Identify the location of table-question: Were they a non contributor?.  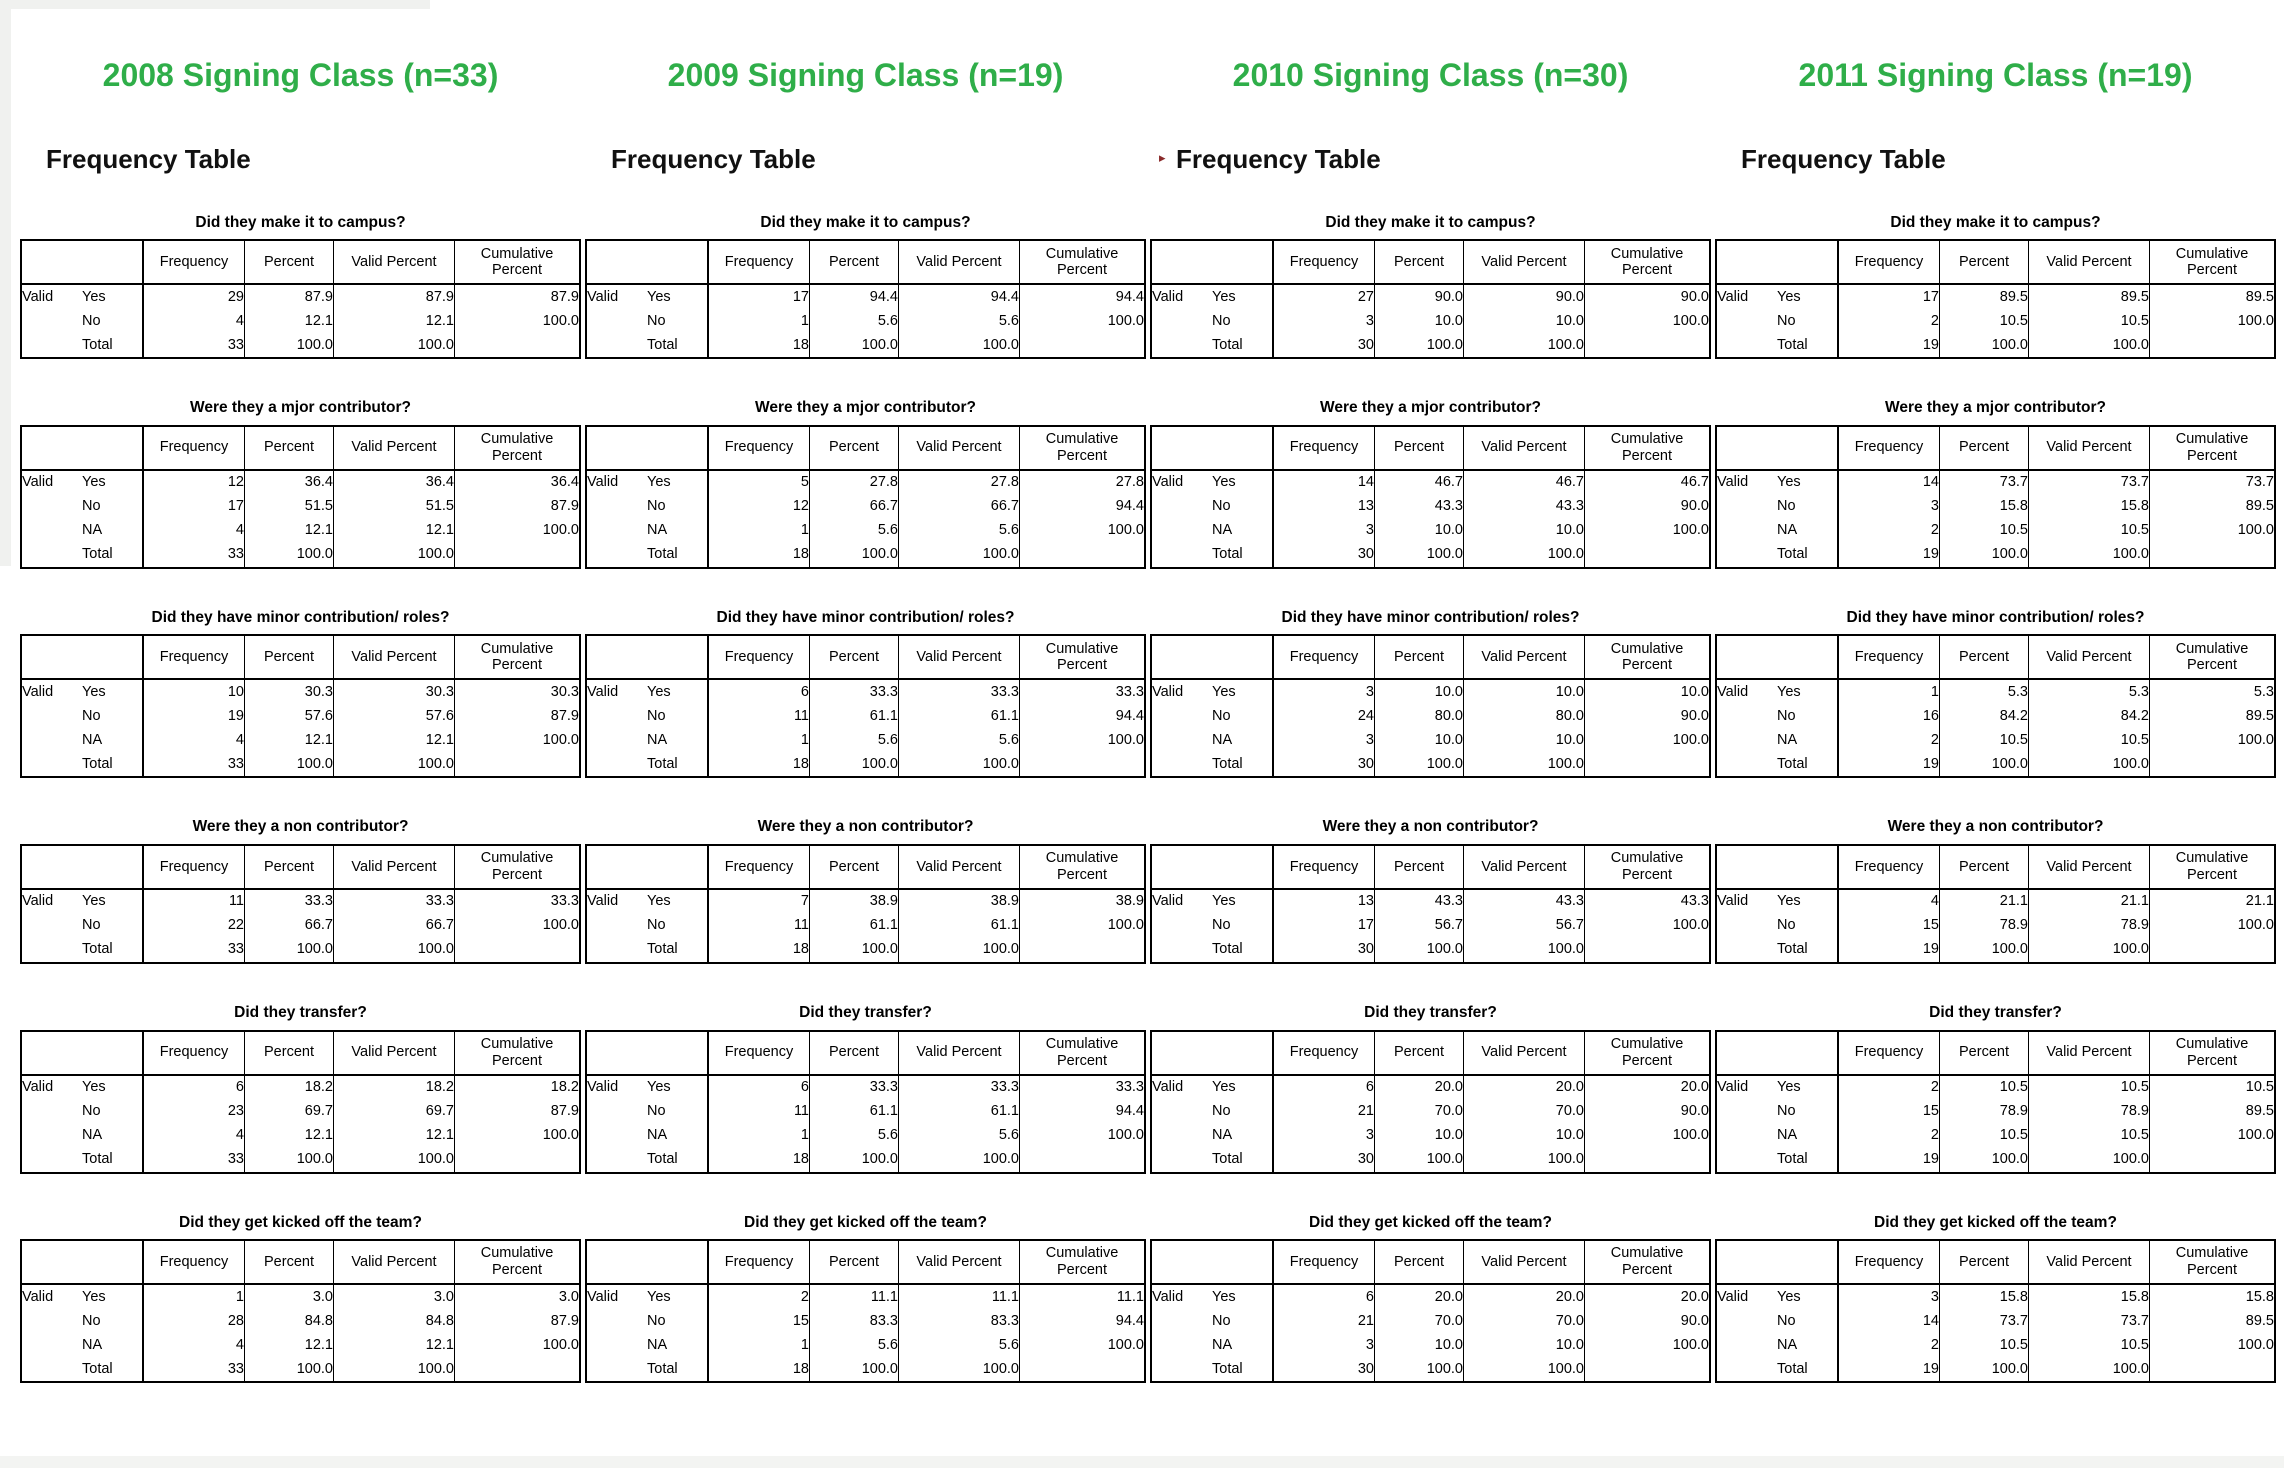
(865, 827).